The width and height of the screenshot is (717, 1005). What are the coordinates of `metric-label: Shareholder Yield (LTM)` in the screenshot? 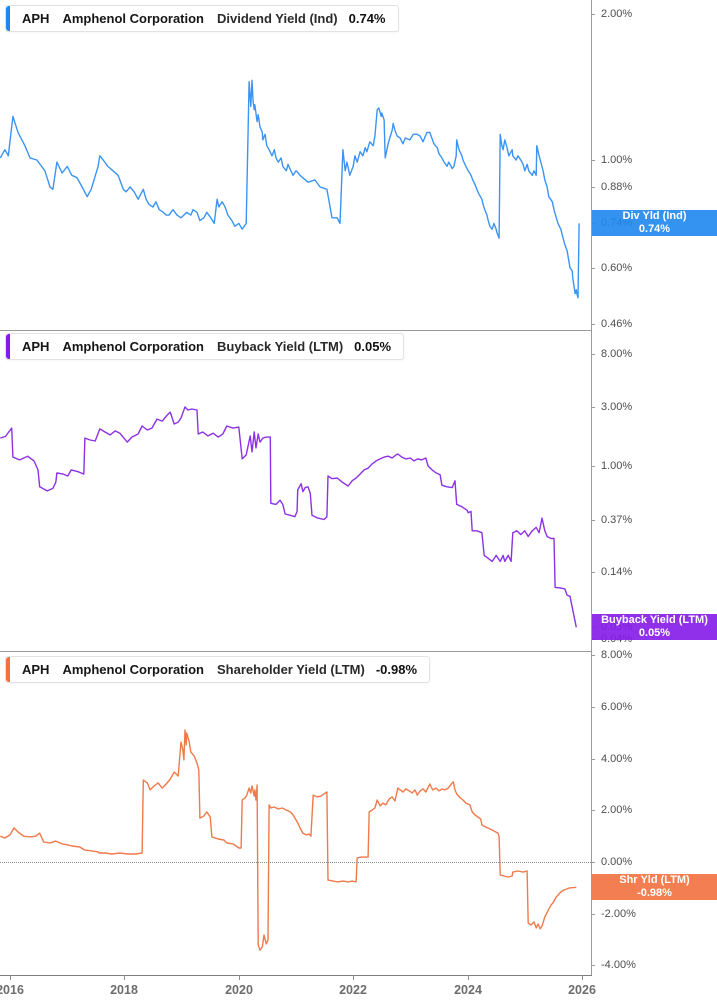 It's located at (291, 669).